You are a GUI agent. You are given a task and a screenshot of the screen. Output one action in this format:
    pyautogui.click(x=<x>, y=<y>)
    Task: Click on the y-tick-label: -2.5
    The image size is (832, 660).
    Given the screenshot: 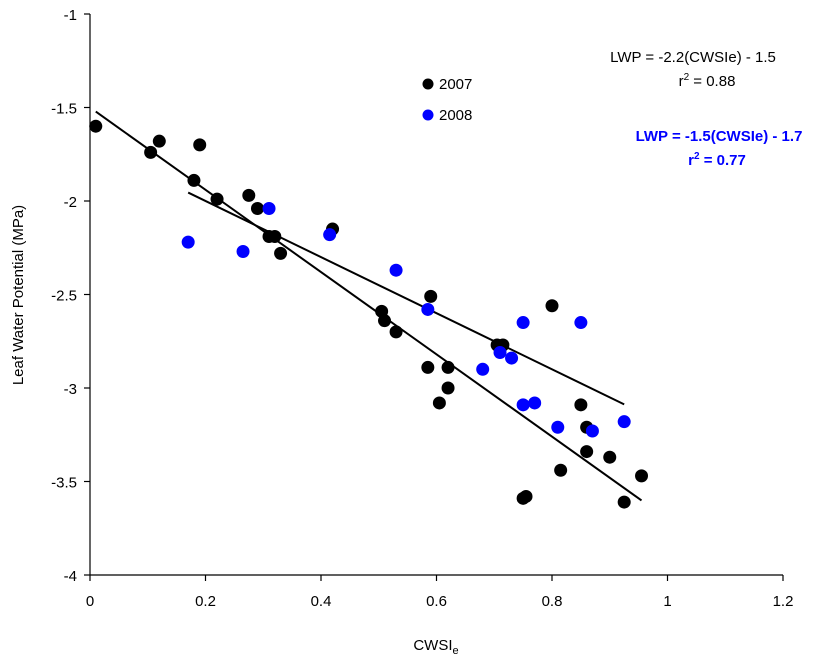 What is the action you would take?
    pyautogui.click(x=64, y=296)
    